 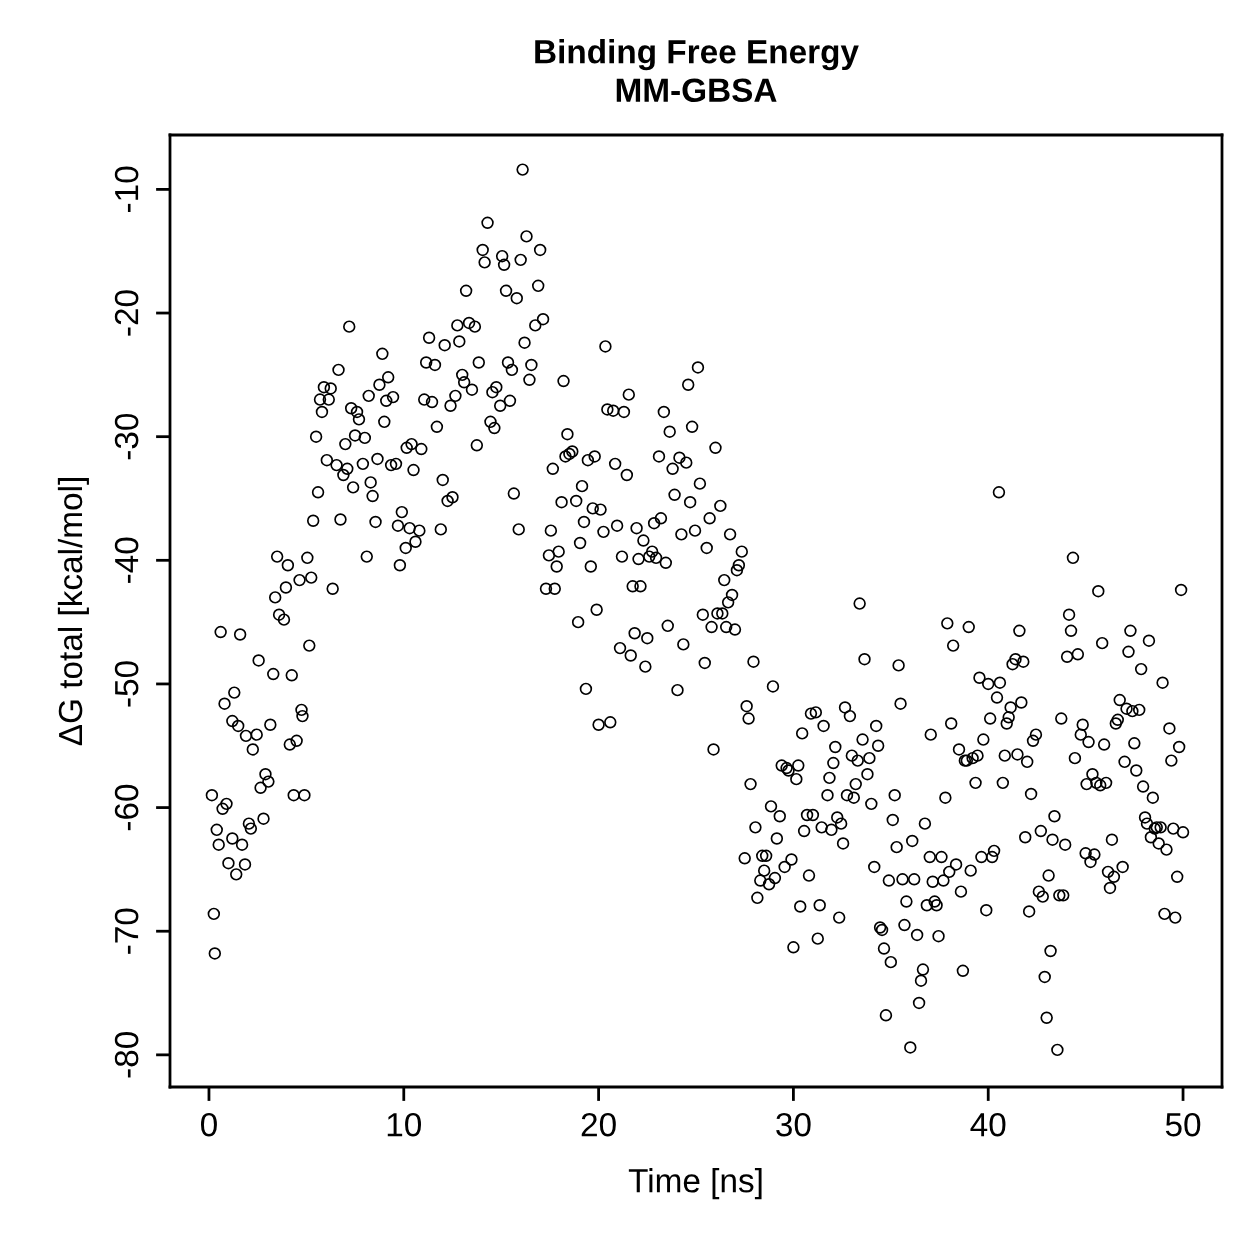 What do you see at coordinates (126, 1055) in the screenshot?
I see `y-tick-label: -80` at bounding box center [126, 1055].